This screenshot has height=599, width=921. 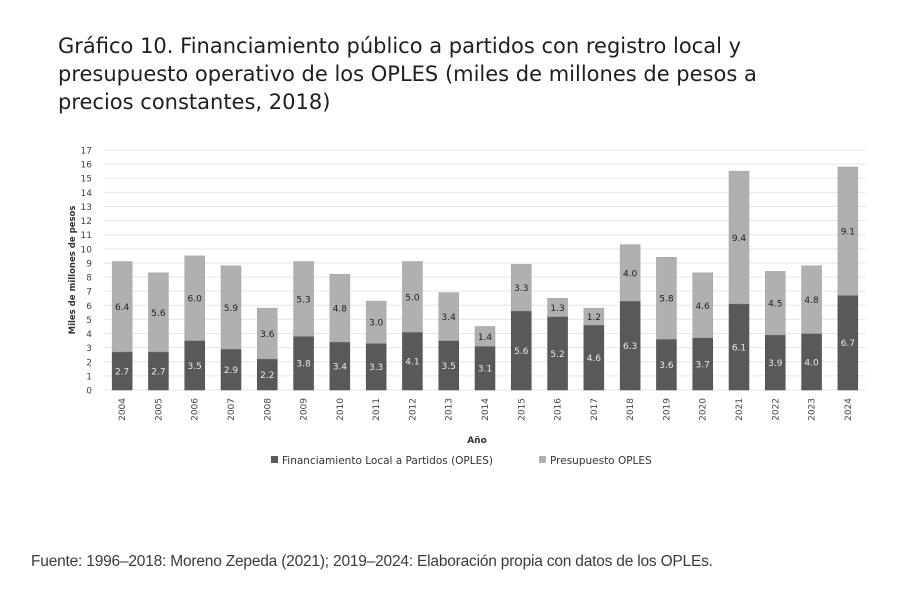 What do you see at coordinates (813, 409) in the screenshot?
I see `x-tick-label: 2023` at bounding box center [813, 409].